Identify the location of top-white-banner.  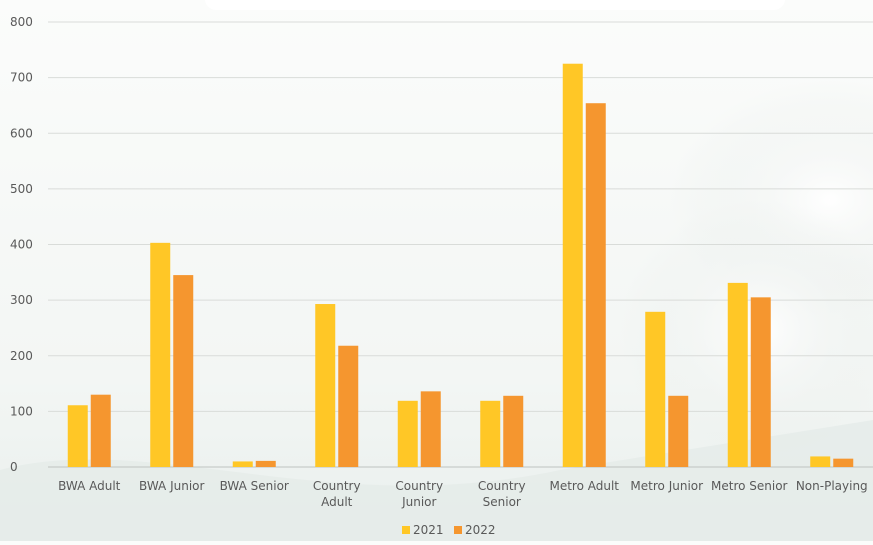
(495, 5).